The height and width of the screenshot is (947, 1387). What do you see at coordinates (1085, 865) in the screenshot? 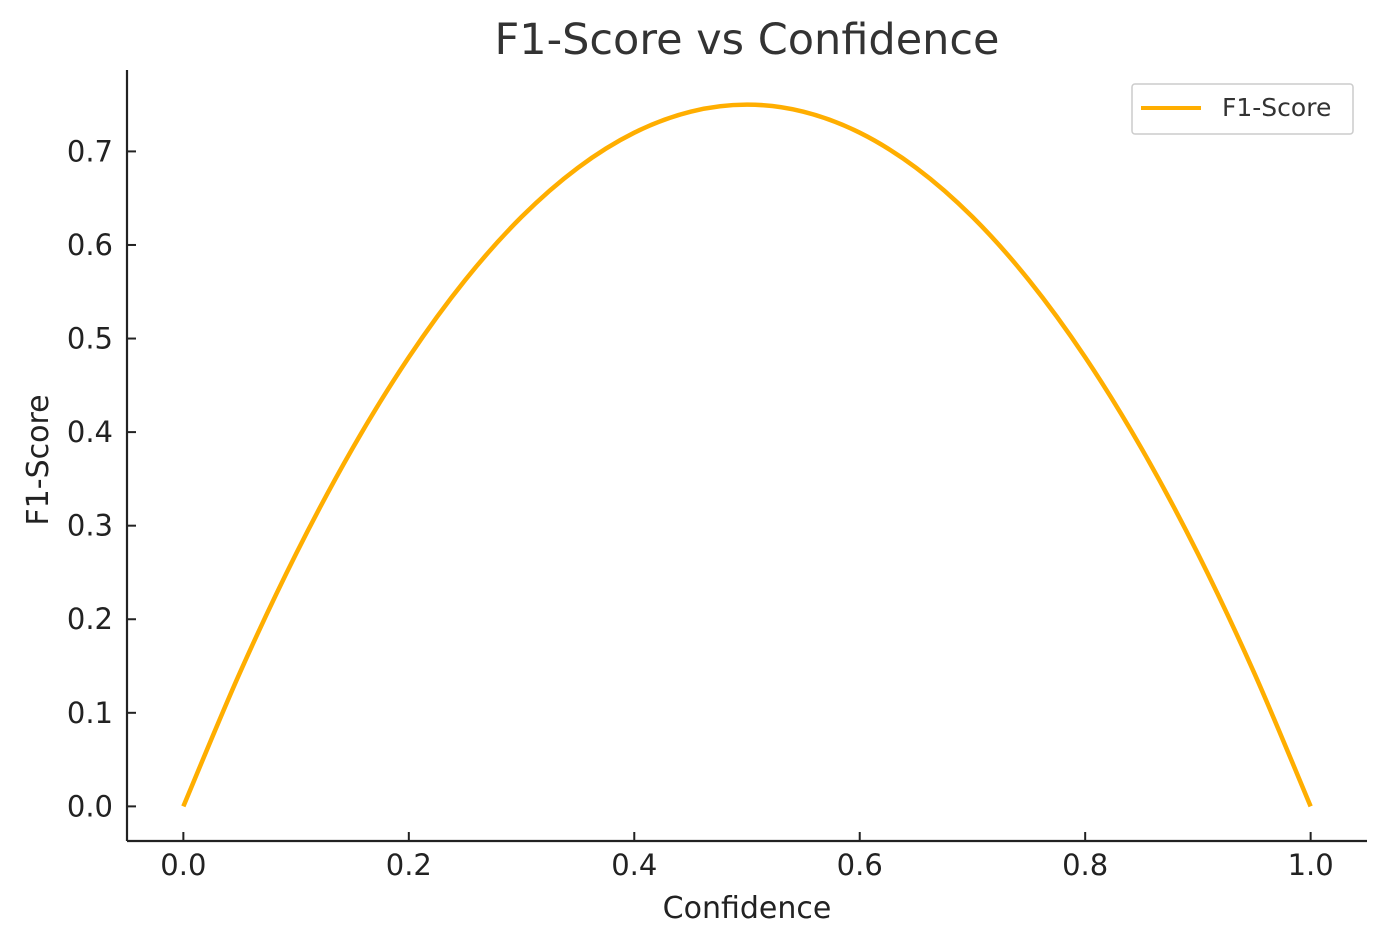
I see `x-tick-label: 0.8` at bounding box center [1085, 865].